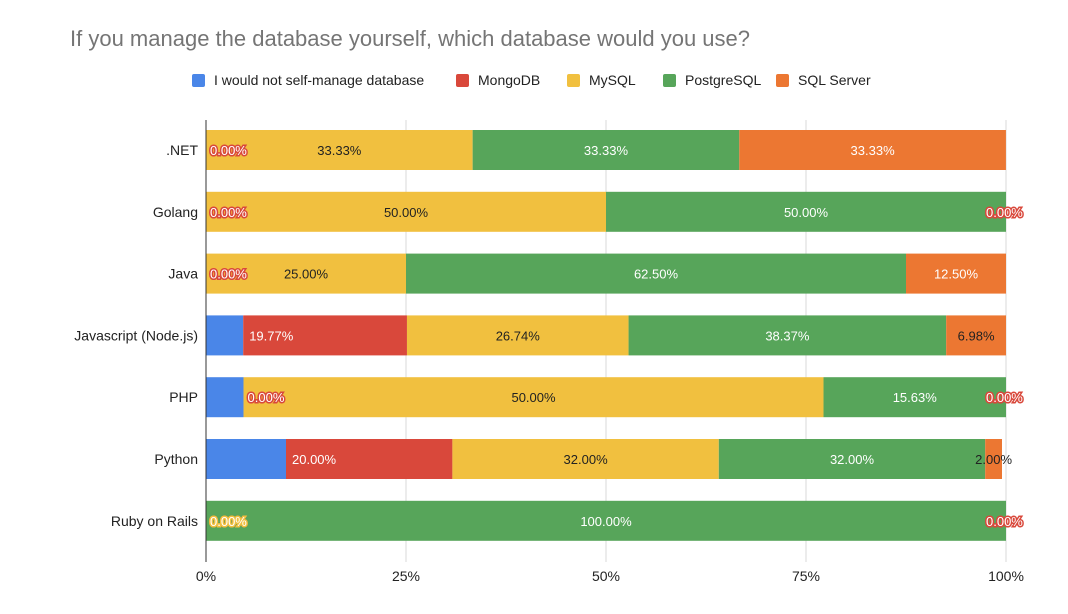  I want to click on data-label: 25.00%, so click(306, 274).